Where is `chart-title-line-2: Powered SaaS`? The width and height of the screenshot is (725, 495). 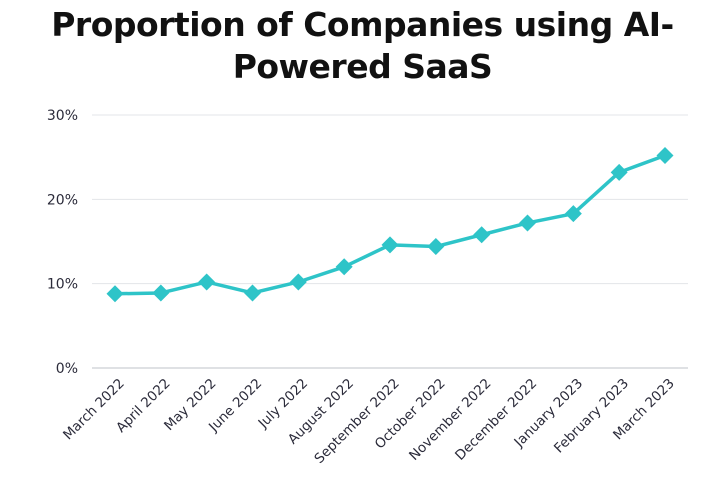
chart-title-line-2: Powered SaaS is located at coordinates (362, 66).